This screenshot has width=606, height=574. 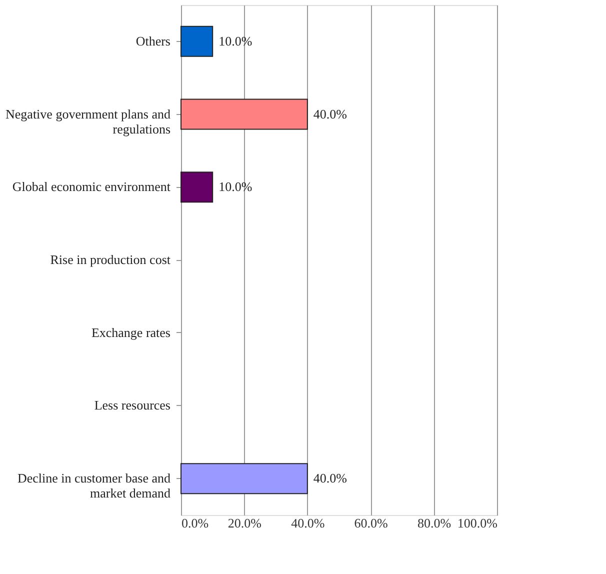 I want to click on y-tick-label: Global economic environment, so click(x=91, y=186).